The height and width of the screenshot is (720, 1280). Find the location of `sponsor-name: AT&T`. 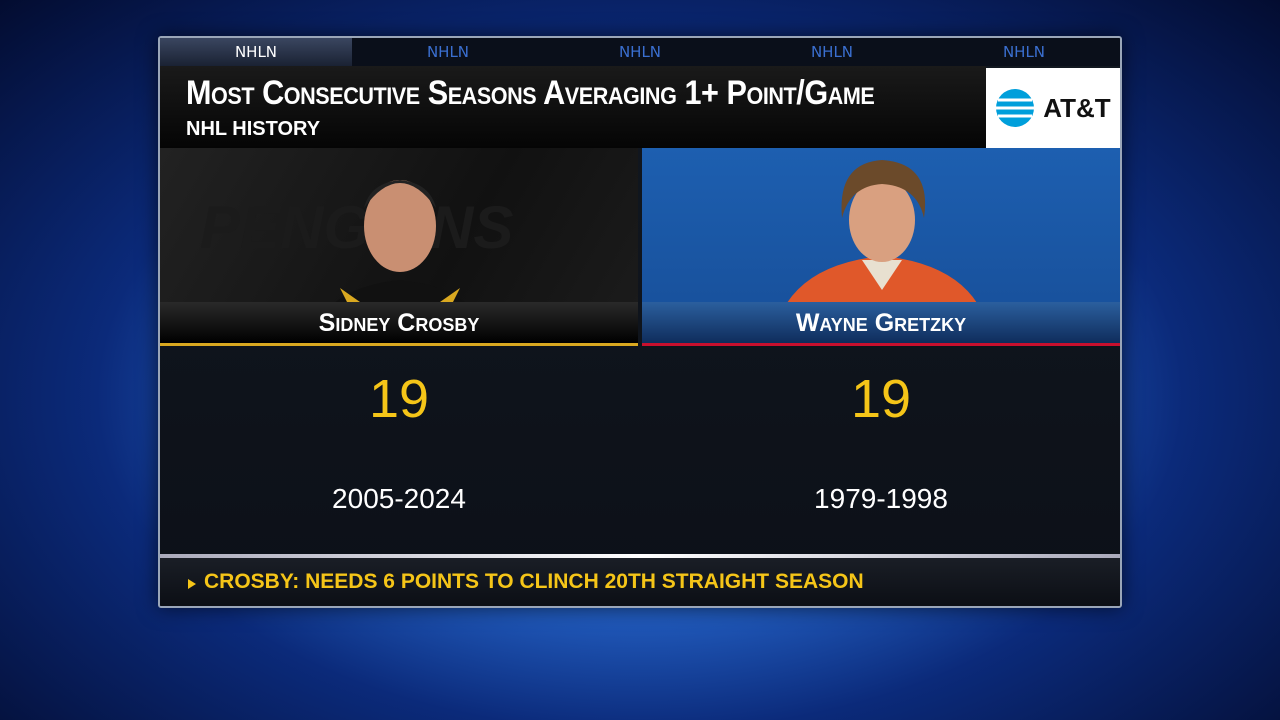

sponsor-name: AT&T is located at coordinates (1077, 107).